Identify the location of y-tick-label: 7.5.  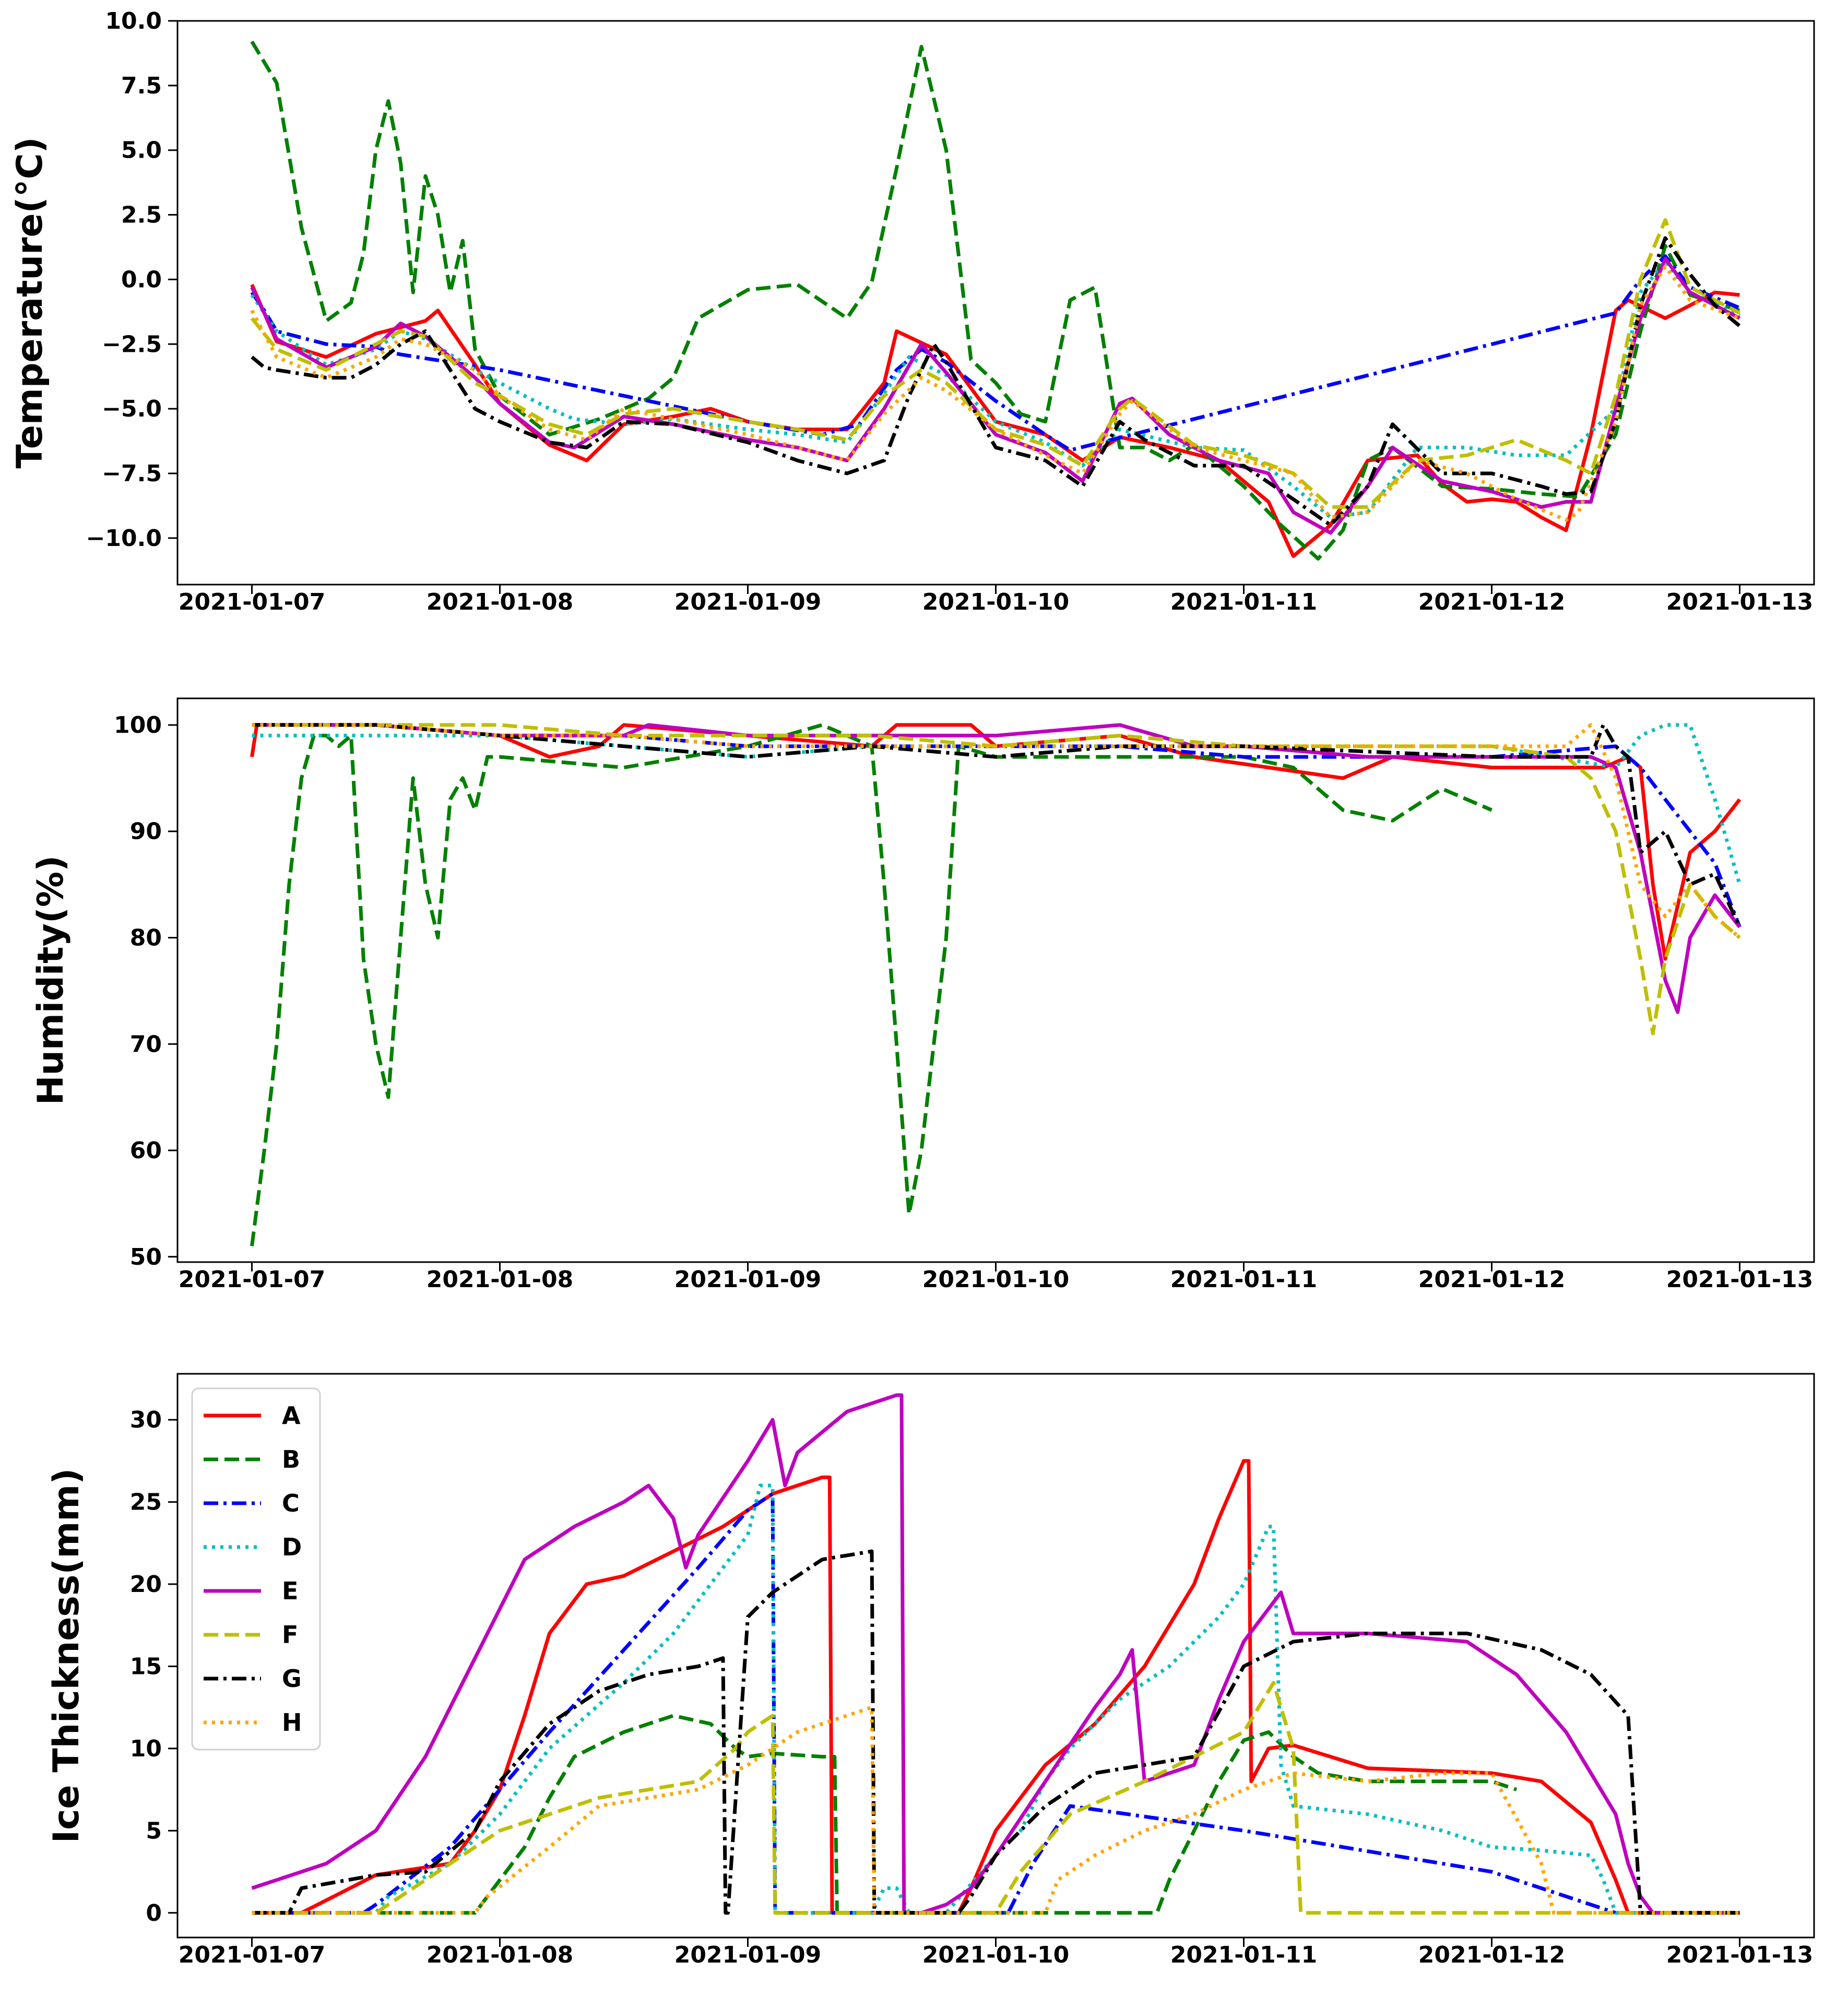
(141, 86).